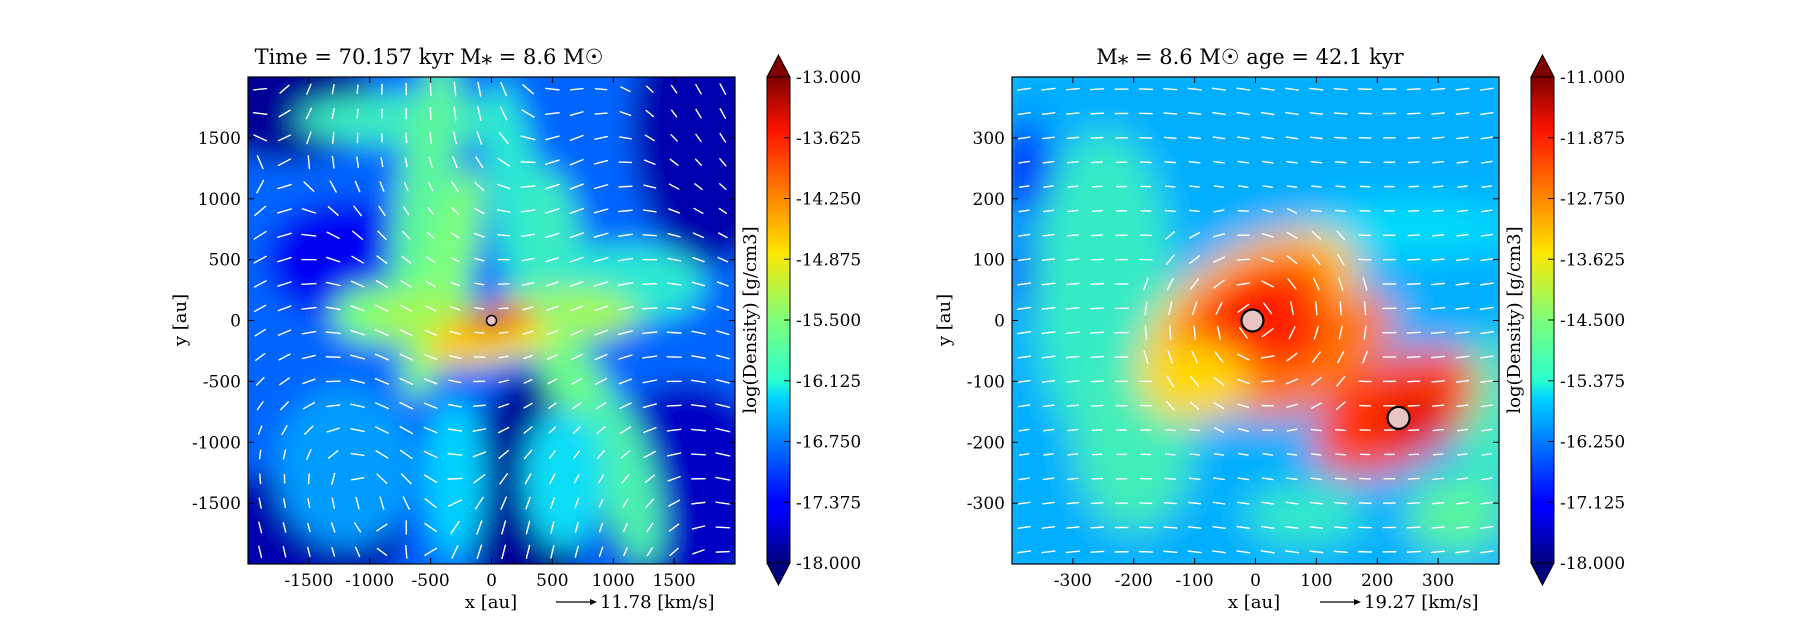 The image size is (1800, 630). I want to click on colorbar-extend-top, so click(1542, 65).